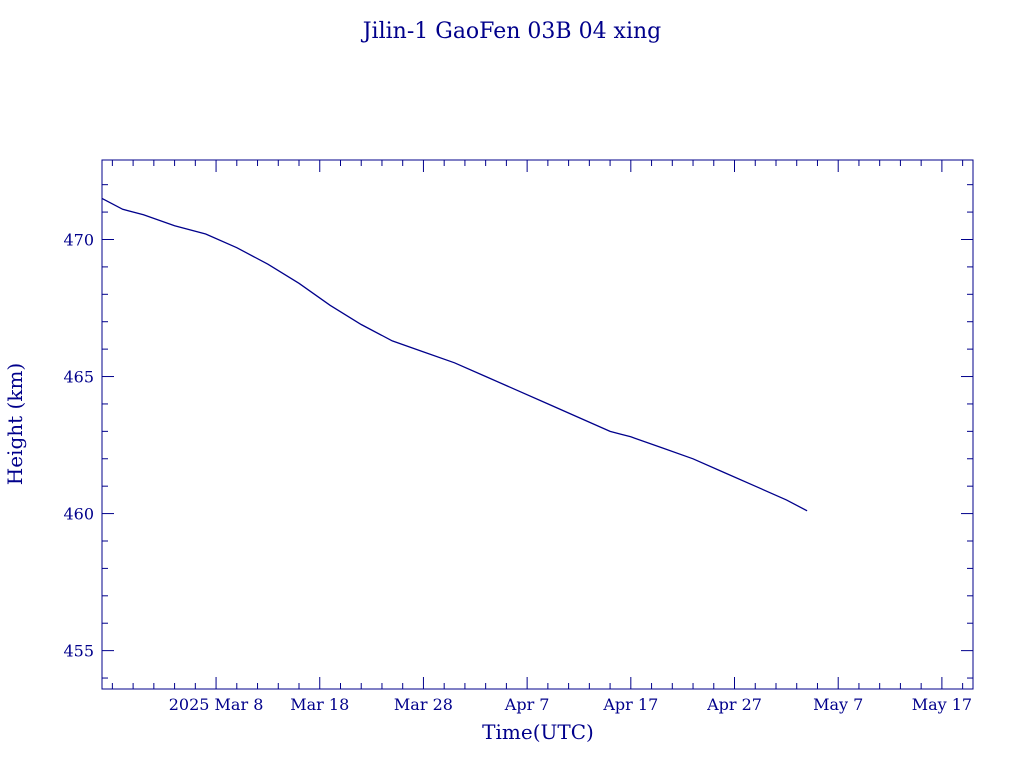  I want to click on x-tick-label: Apr 27, so click(734, 704).